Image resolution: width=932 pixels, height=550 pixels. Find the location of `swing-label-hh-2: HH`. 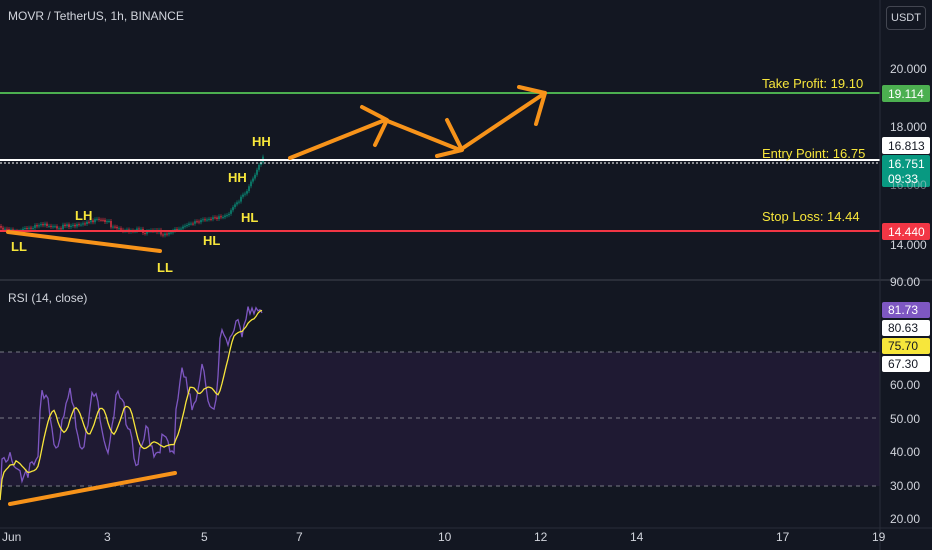

swing-label-hh-2: HH is located at coordinates (261, 141).